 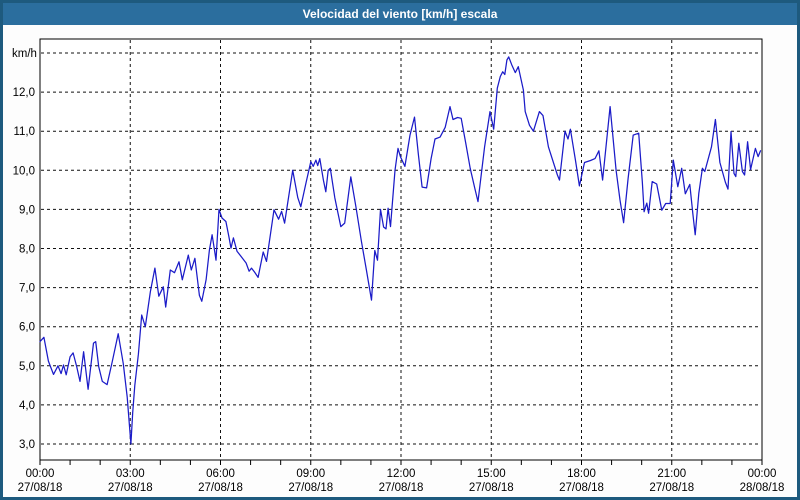 I want to click on x-tick-time-label: 15:00, so click(x=491, y=474).